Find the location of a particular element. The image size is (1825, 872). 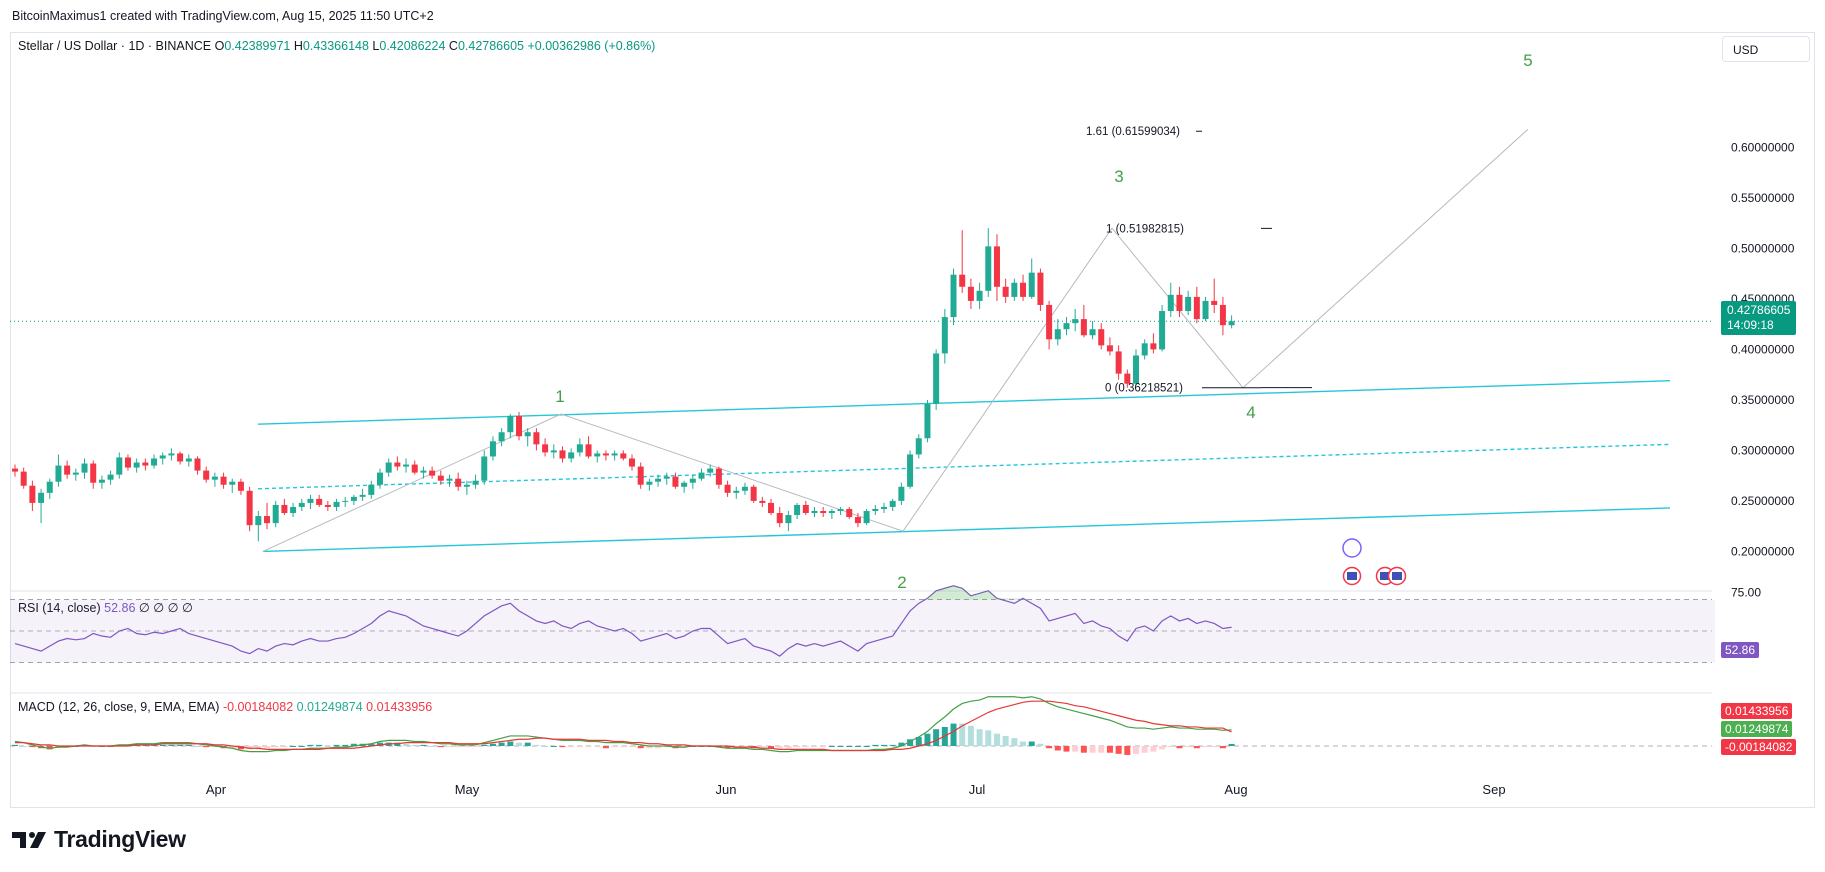

close-value: 0.42786605 is located at coordinates (490, 46).